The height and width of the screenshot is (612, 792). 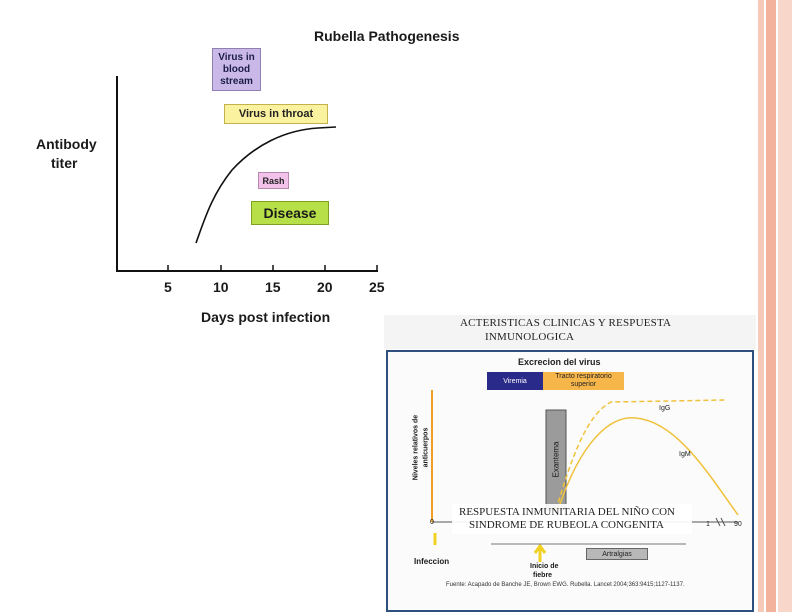 What do you see at coordinates (266, 317) in the screenshot?
I see `chart1-xlabel: Days post infection` at bounding box center [266, 317].